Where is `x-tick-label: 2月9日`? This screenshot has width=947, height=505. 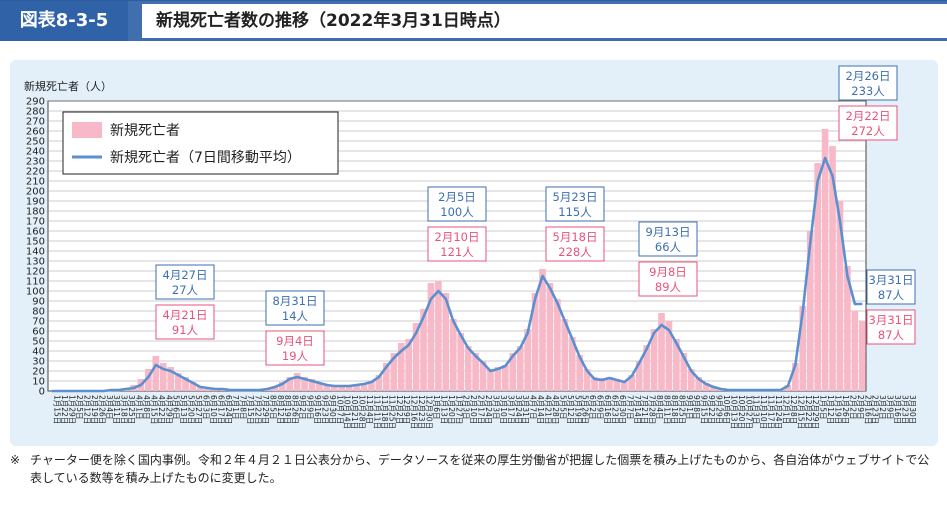 x-tick-label: 2月9日 is located at coordinates (860, 407).